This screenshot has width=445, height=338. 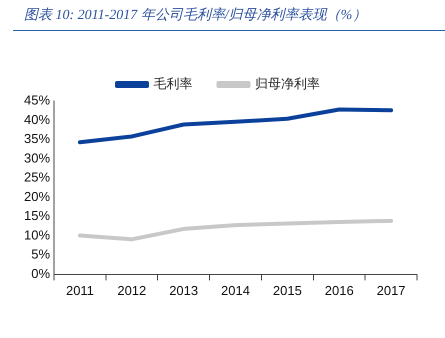 What do you see at coordinates (37, 196) in the screenshot?
I see `y-tick-label: 20%` at bounding box center [37, 196].